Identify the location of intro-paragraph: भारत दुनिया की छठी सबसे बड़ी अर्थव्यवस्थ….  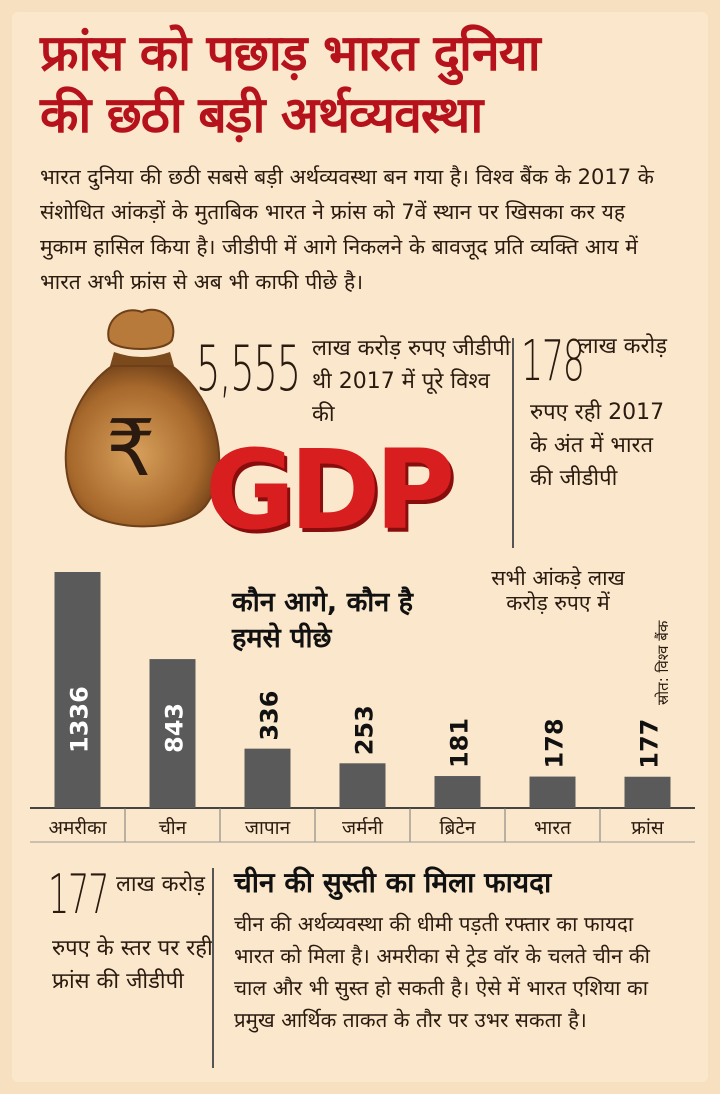
(347, 229).